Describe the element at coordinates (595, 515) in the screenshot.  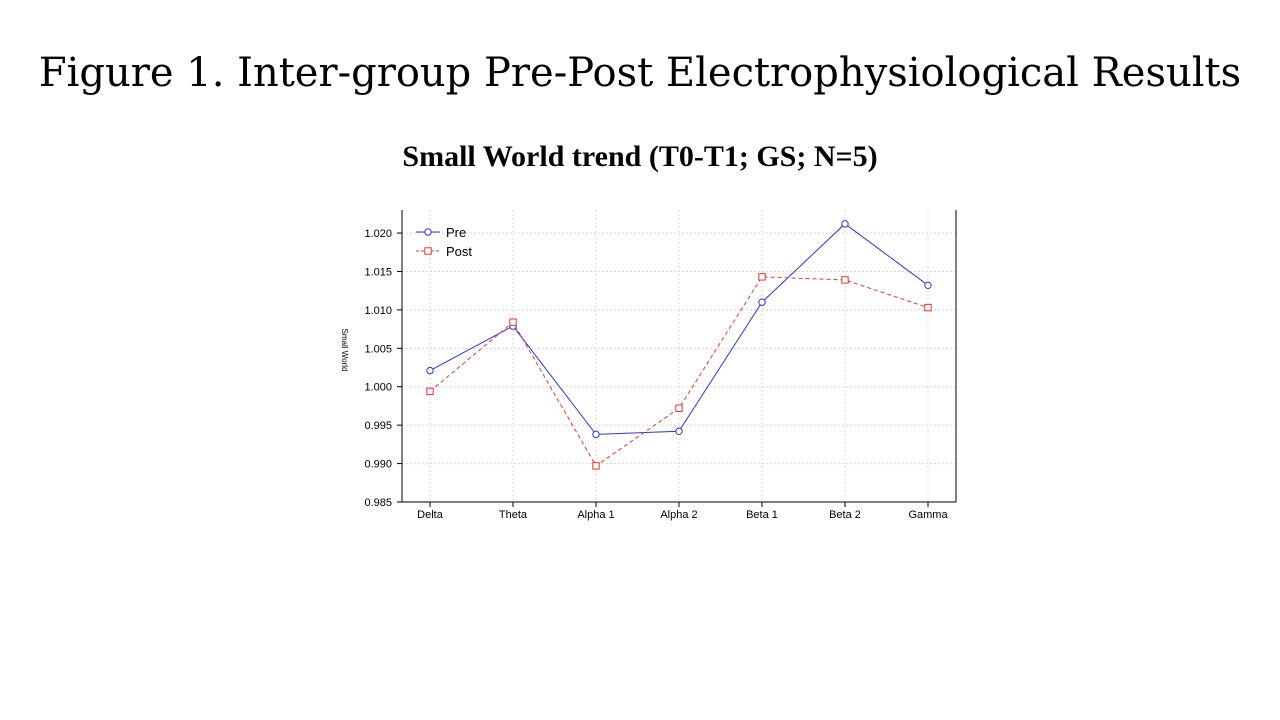
I see `x-tick-label: Alpha 1` at that location.